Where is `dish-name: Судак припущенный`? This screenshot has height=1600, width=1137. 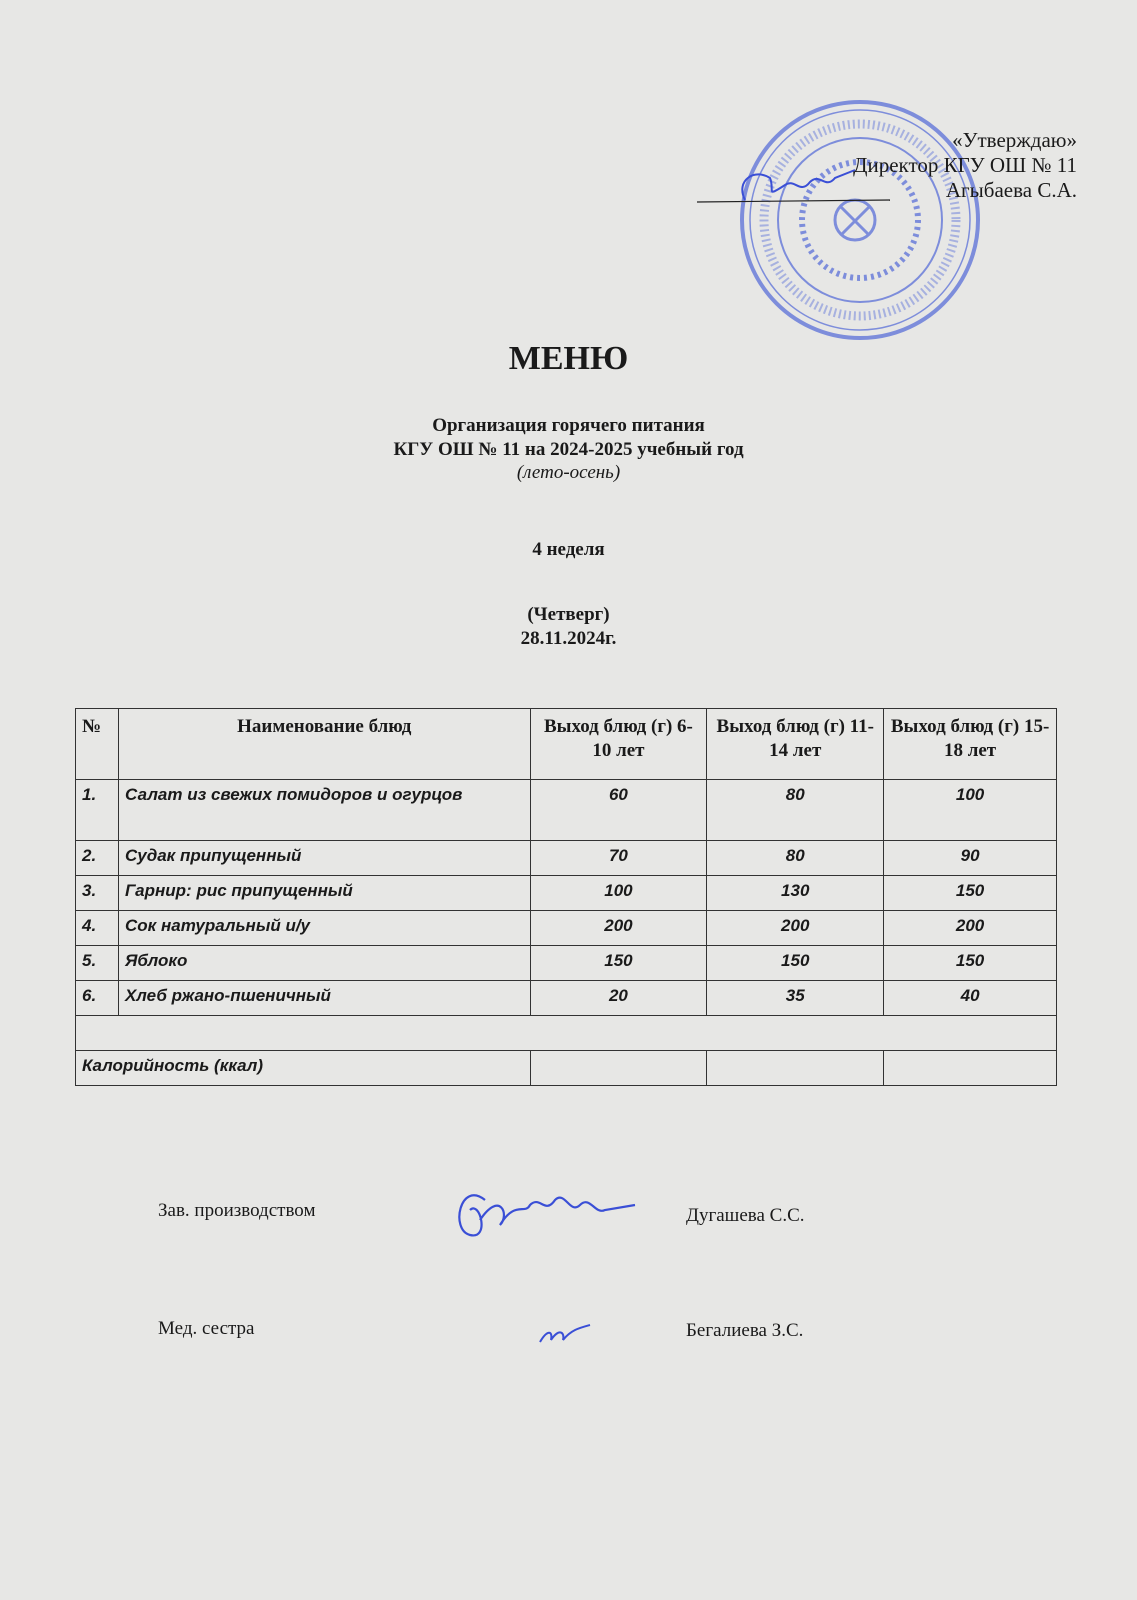 dish-name: Судак припущенный is located at coordinates (324, 858).